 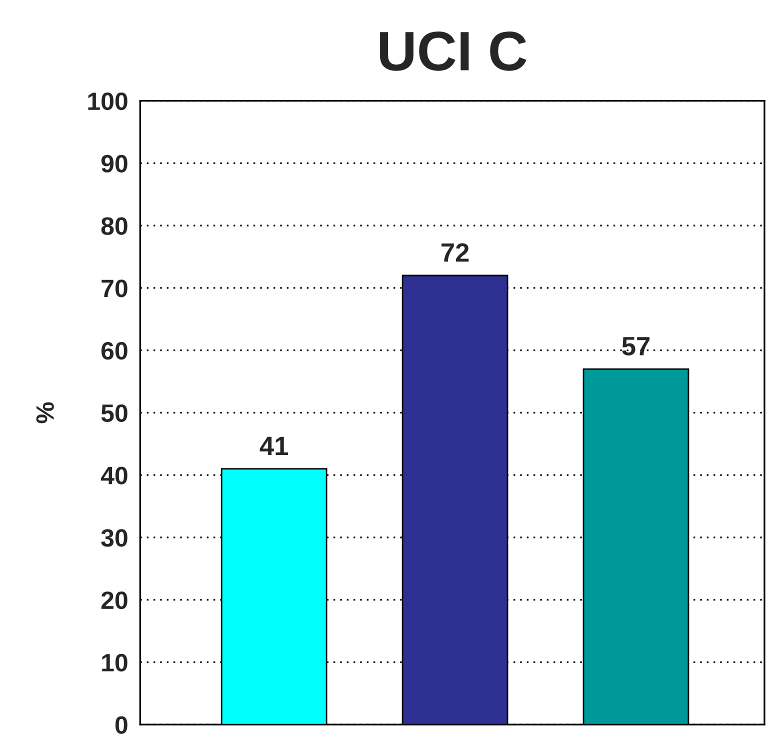 I want to click on y-tick-label: 100, so click(x=108, y=101).